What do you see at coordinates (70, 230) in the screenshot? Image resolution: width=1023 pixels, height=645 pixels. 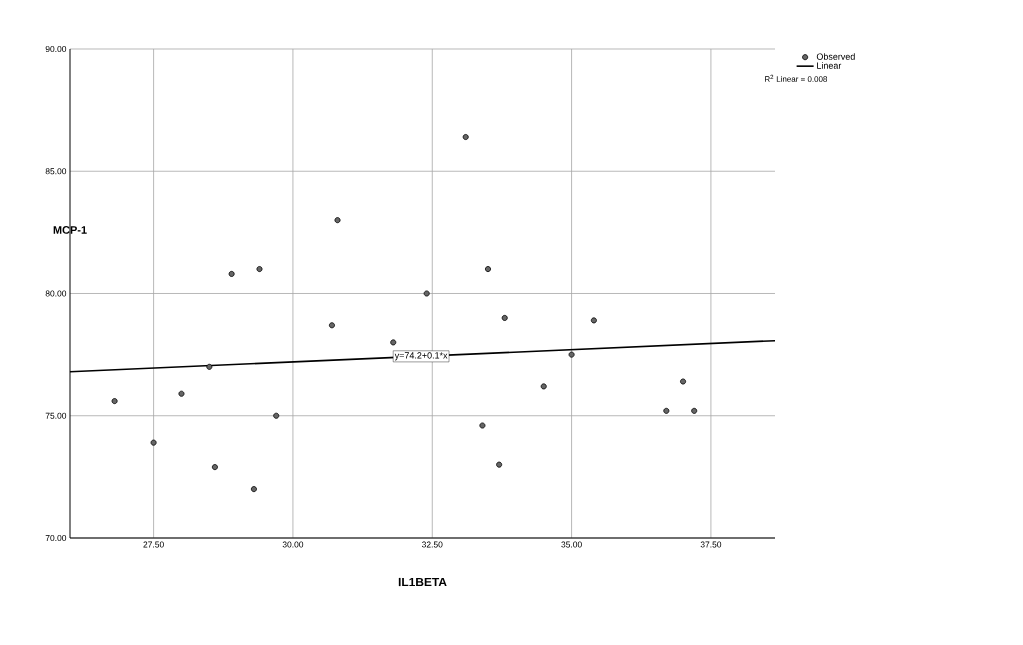 I see `y-axis-title: MCP-1` at bounding box center [70, 230].